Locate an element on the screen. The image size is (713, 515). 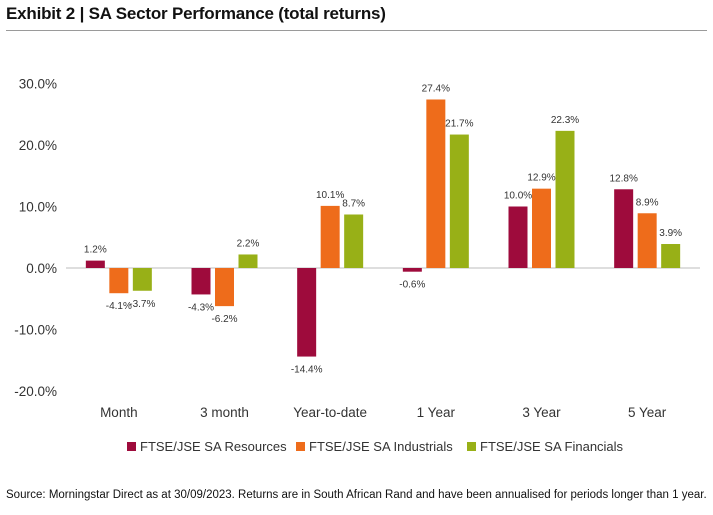
y-tick-label: -10.0% is located at coordinates (35, 330).